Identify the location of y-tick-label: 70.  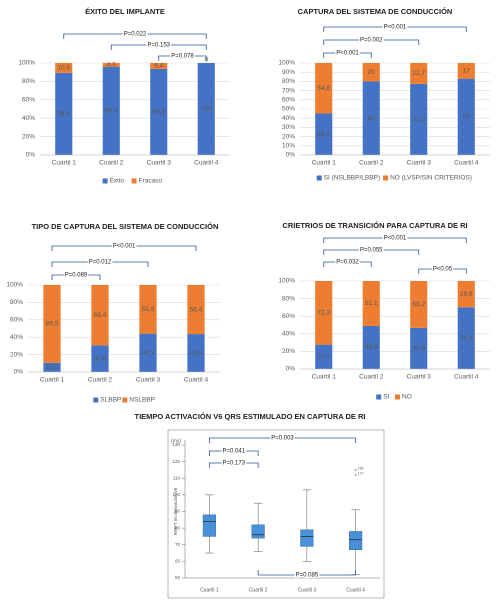
(178, 544).